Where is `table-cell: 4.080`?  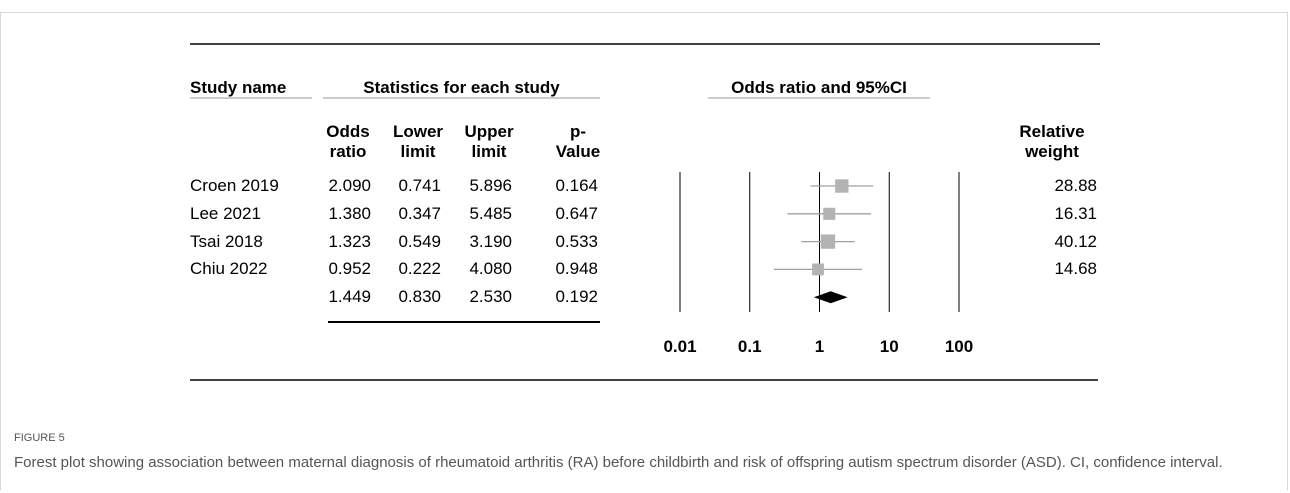 table-cell: 4.080 is located at coordinates (490, 269).